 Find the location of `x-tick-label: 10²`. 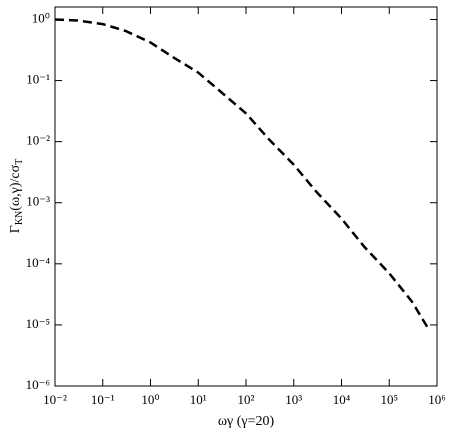

x-tick-label: 10² is located at coordinates (246, 399).